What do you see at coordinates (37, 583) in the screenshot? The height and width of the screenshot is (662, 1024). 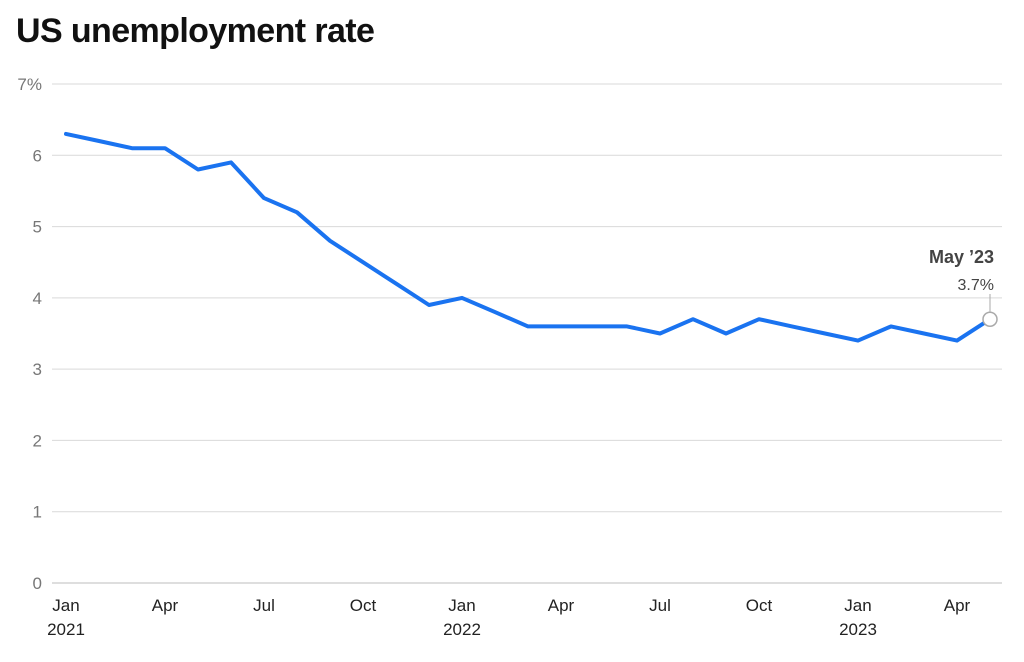 I see `y-tick-label: 0` at bounding box center [37, 583].